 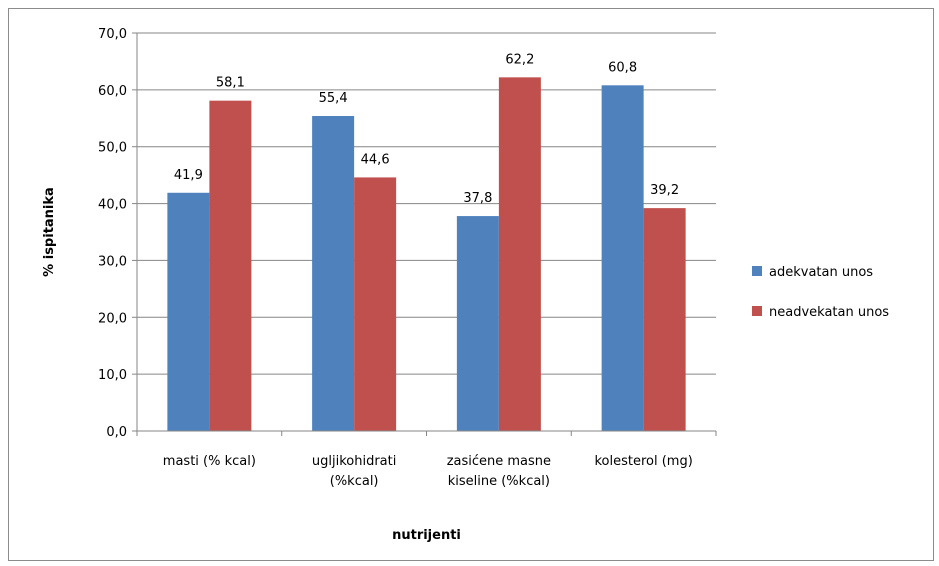 I want to click on data-label: 44,6, so click(x=375, y=159).